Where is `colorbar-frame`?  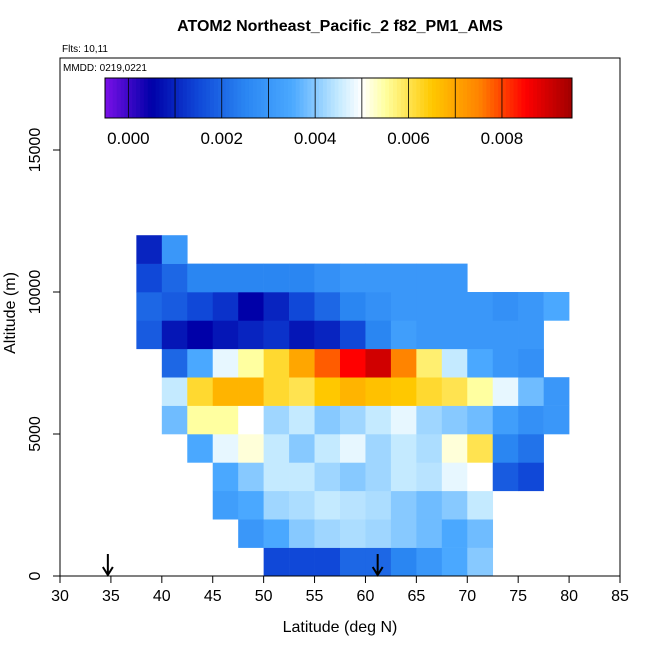
colorbar-frame is located at coordinates (338, 98).